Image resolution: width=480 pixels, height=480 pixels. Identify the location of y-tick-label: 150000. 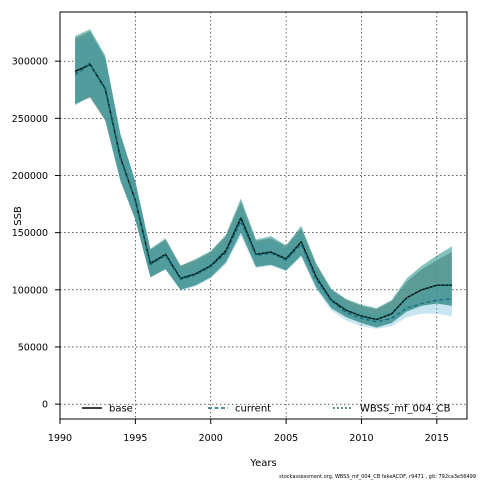
(30, 233).